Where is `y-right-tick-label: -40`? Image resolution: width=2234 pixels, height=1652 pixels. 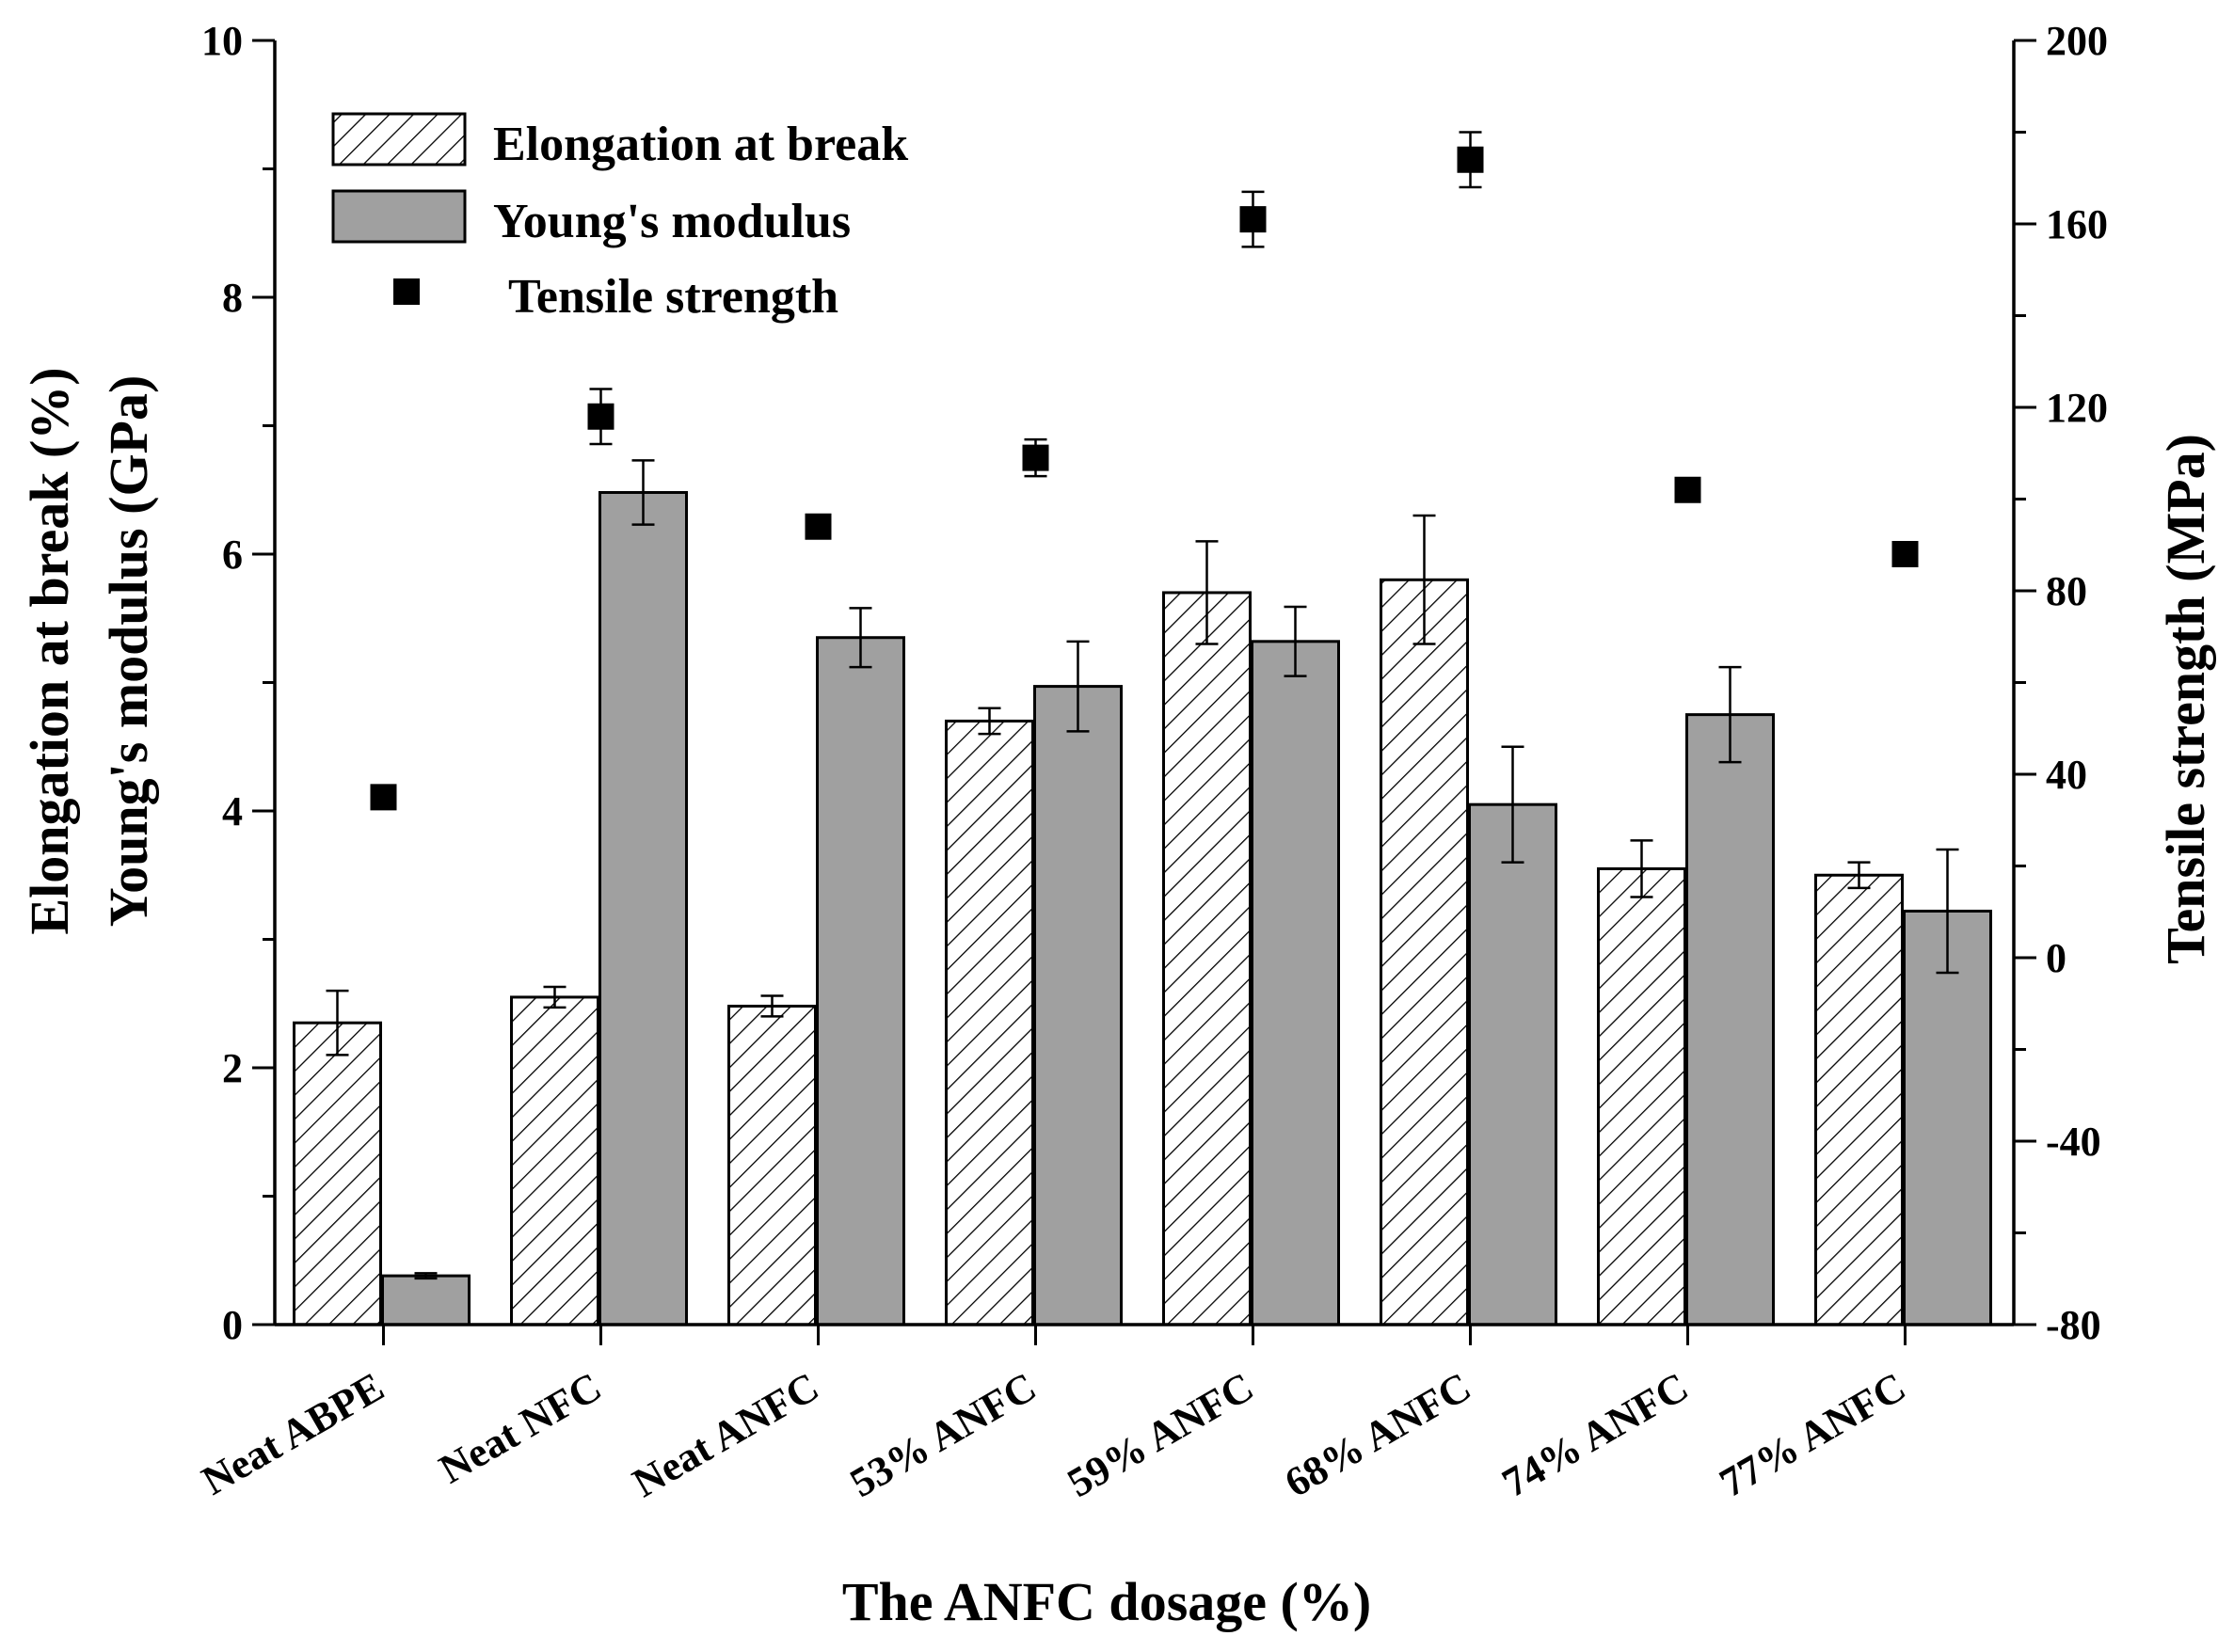 y-right-tick-label: -40 is located at coordinates (2073, 1142).